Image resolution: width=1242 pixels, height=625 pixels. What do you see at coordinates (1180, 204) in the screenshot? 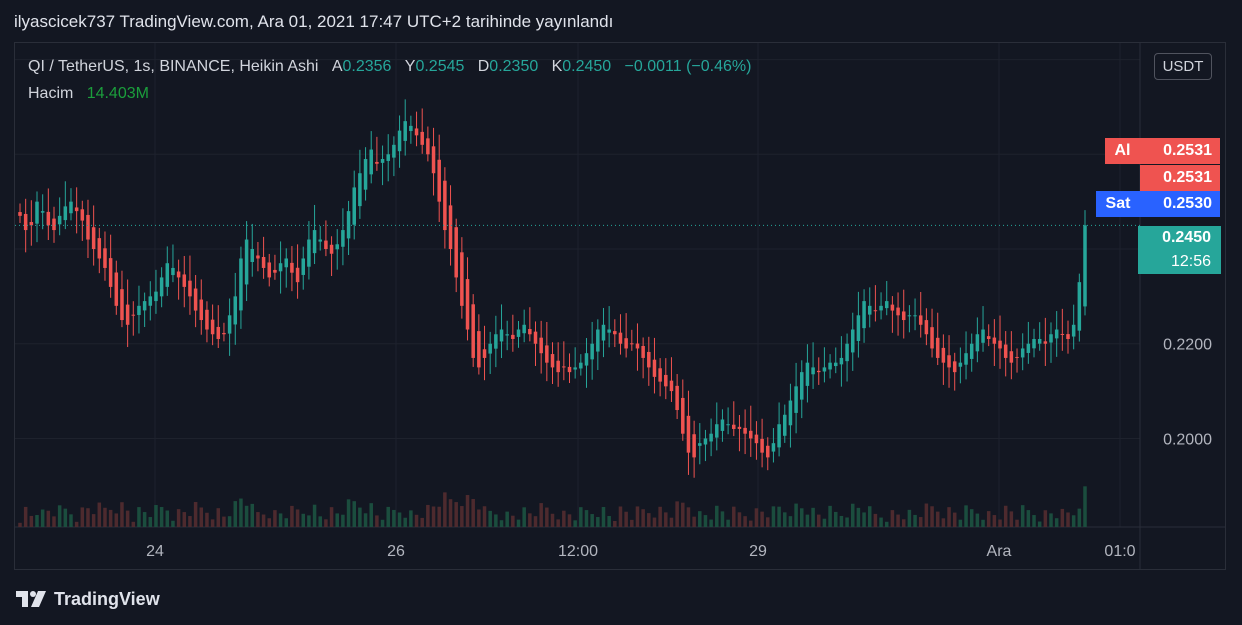
I see `sell-price-tag: 0.2530` at bounding box center [1180, 204].